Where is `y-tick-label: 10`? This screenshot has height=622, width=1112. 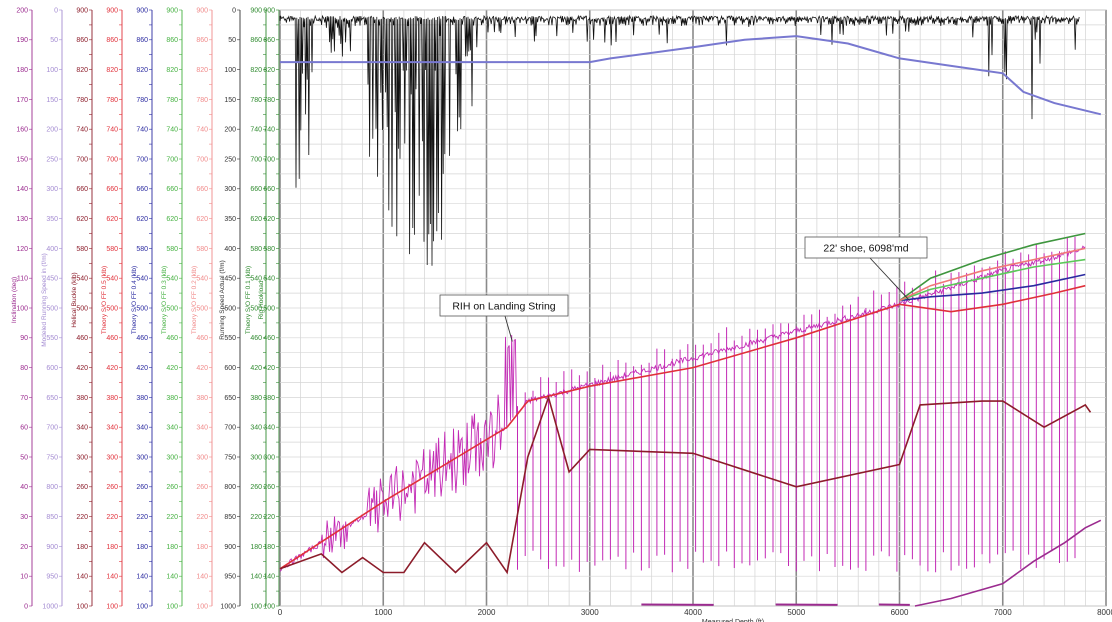 y-tick-label: 10 is located at coordinates (24, 577).